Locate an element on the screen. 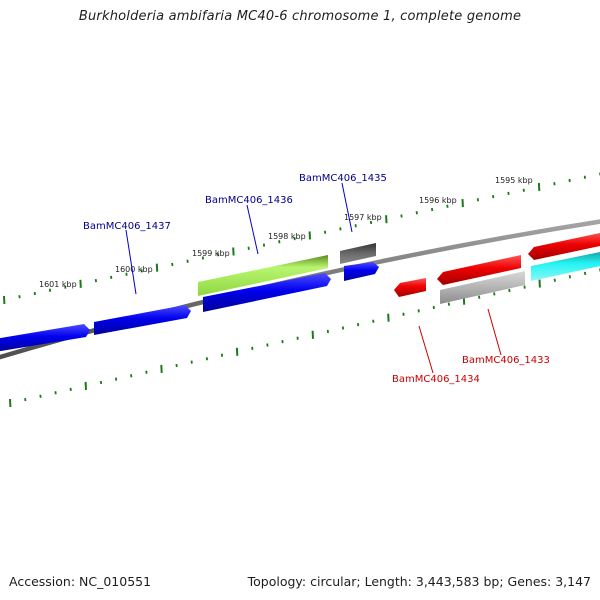  scale-label-1598: 1598 kbp is located at coordinates (287, 236).